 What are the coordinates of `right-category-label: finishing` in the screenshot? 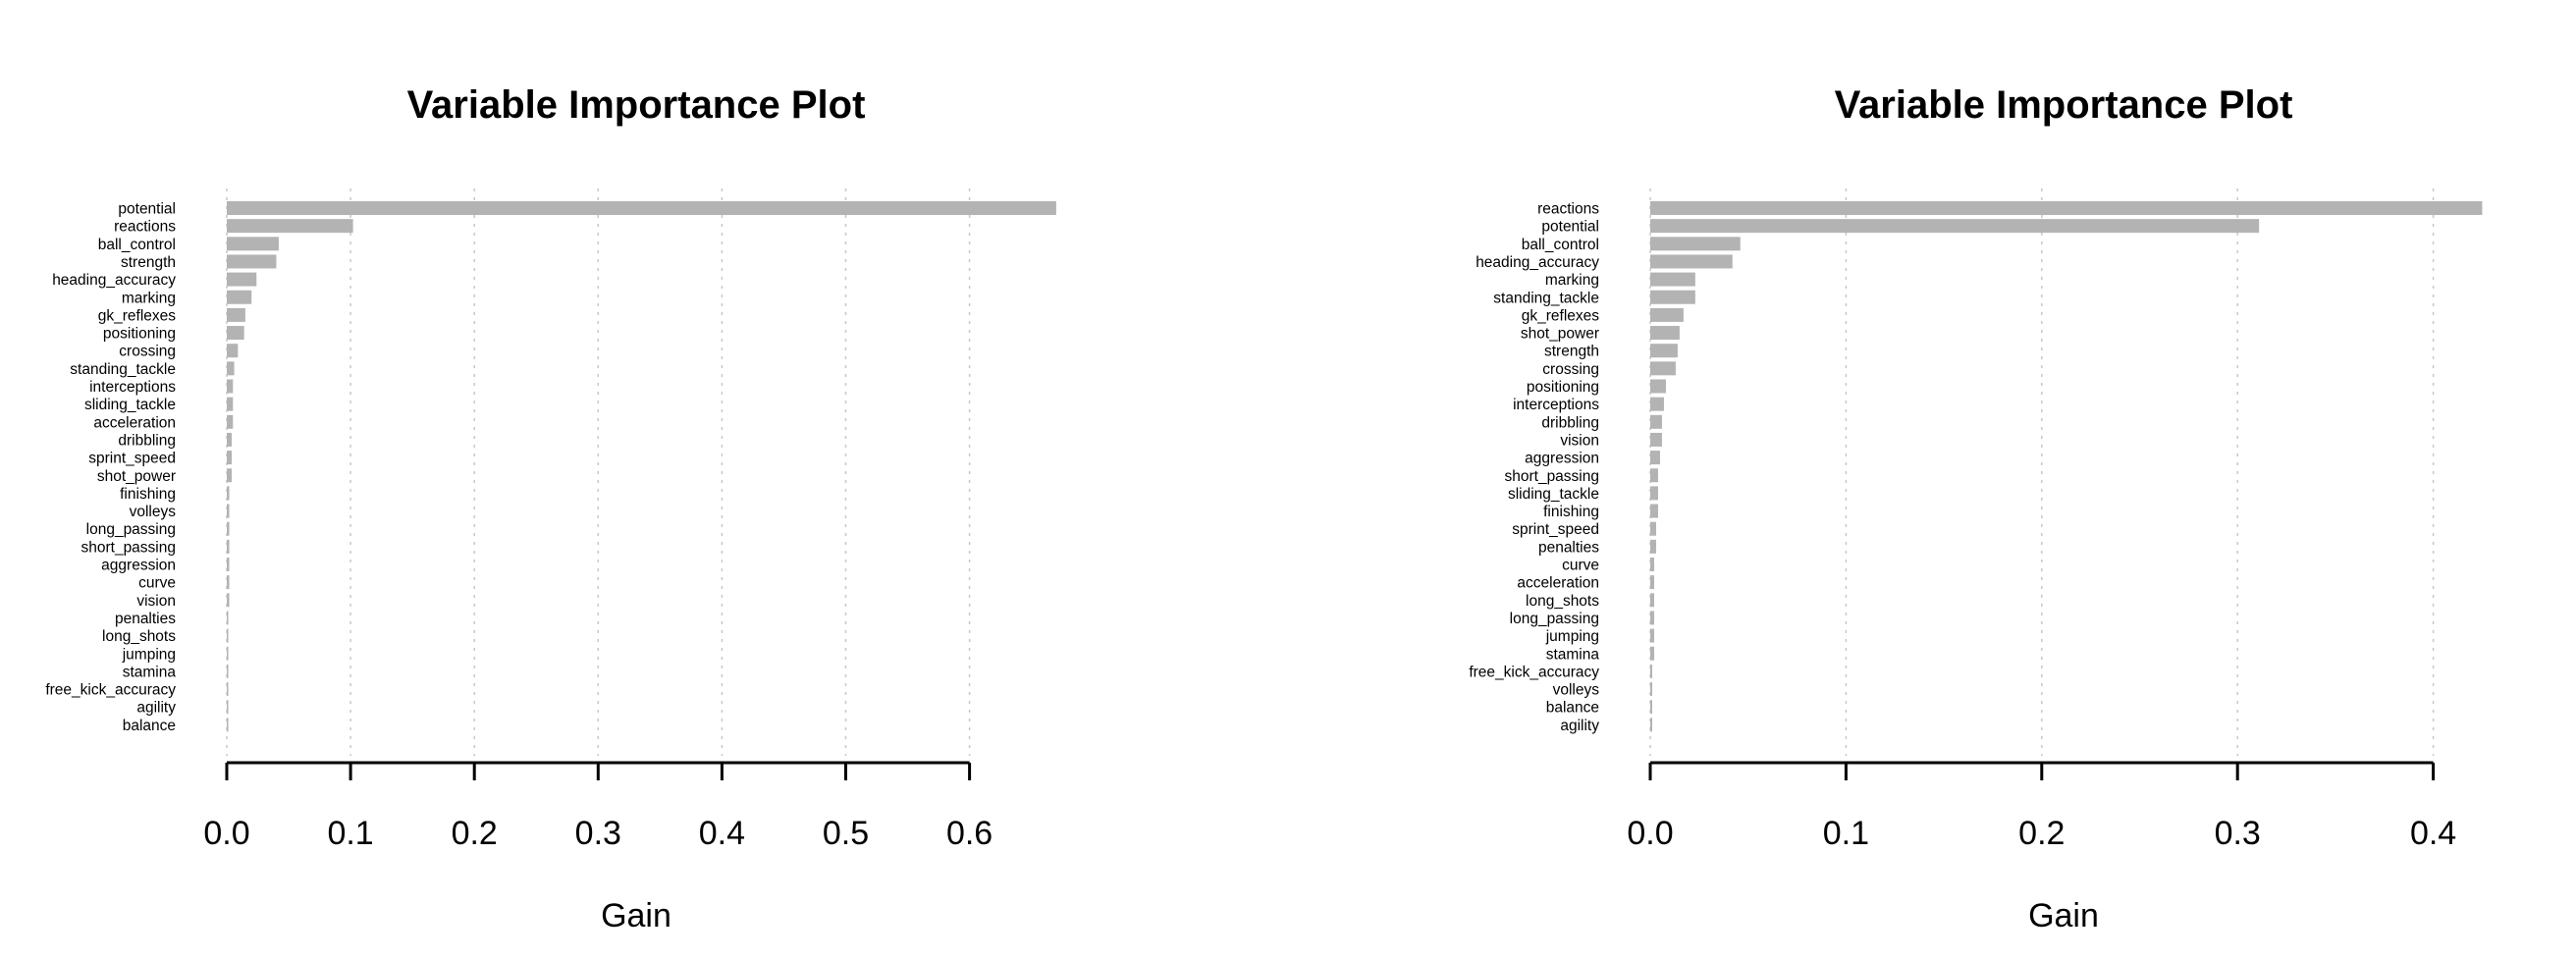 It's located at (1571, 512).